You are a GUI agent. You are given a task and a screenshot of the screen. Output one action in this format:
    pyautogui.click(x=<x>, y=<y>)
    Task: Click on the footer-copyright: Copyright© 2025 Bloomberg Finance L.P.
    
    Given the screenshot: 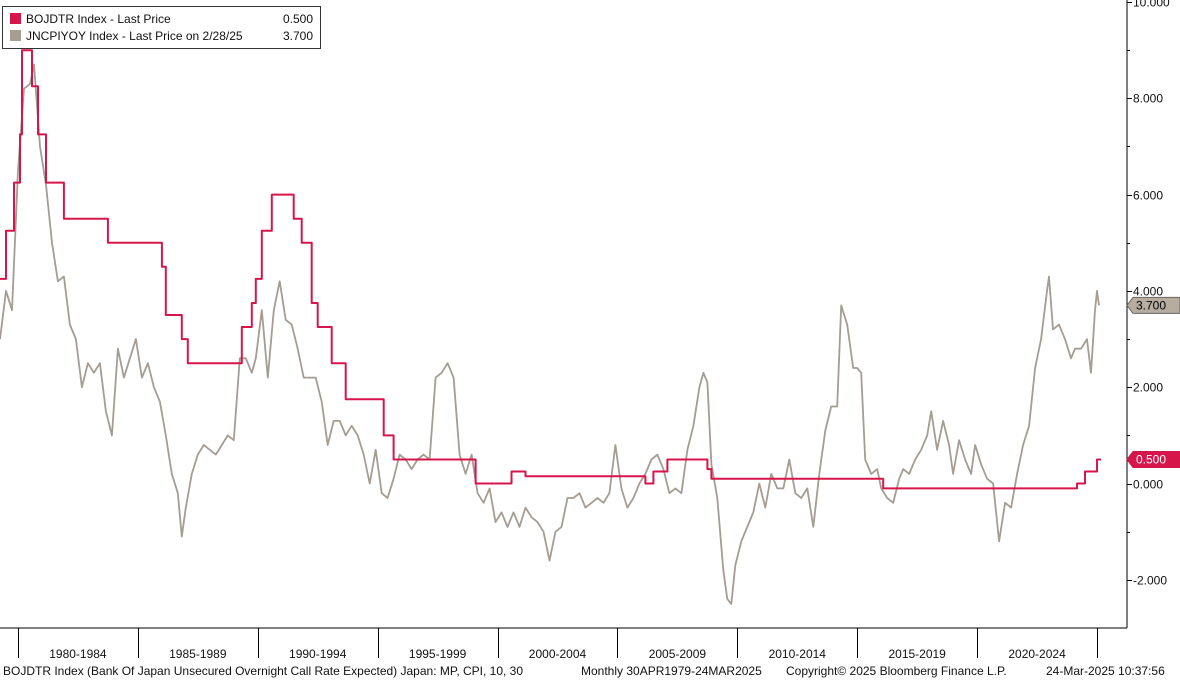 What is the action you would take?
    pyautogui.click(x=896, y=671)
    